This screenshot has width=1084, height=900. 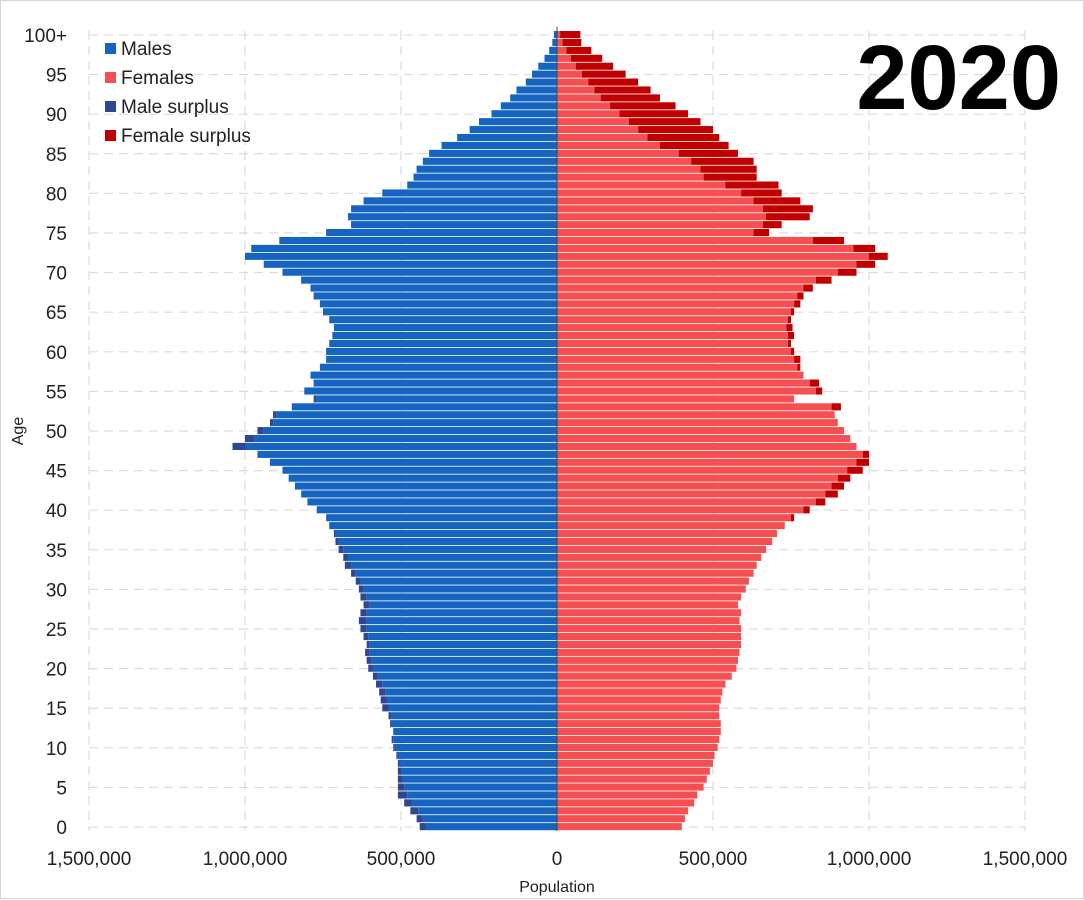 I want to click on y-tick-label: 90, so click(x=56, y=115).